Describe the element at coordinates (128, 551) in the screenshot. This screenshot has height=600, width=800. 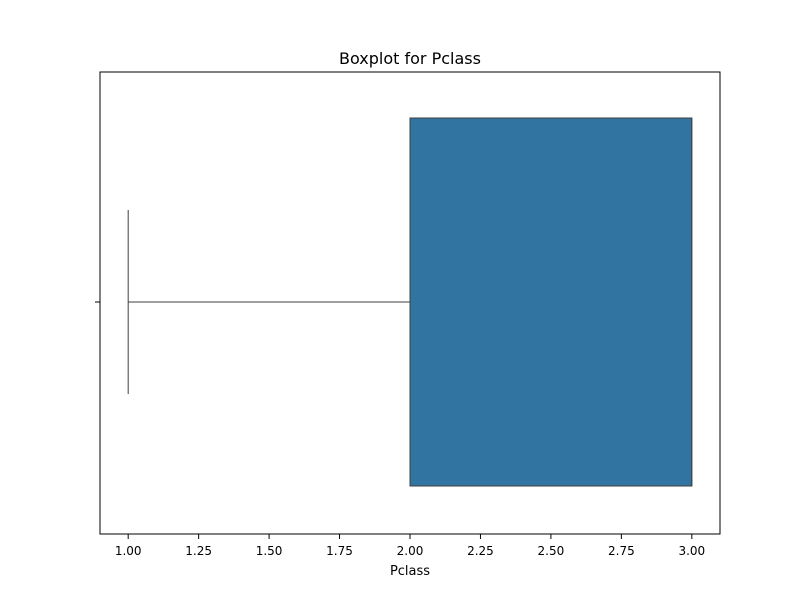
I see `x-tick-label: 1.00` at that location.